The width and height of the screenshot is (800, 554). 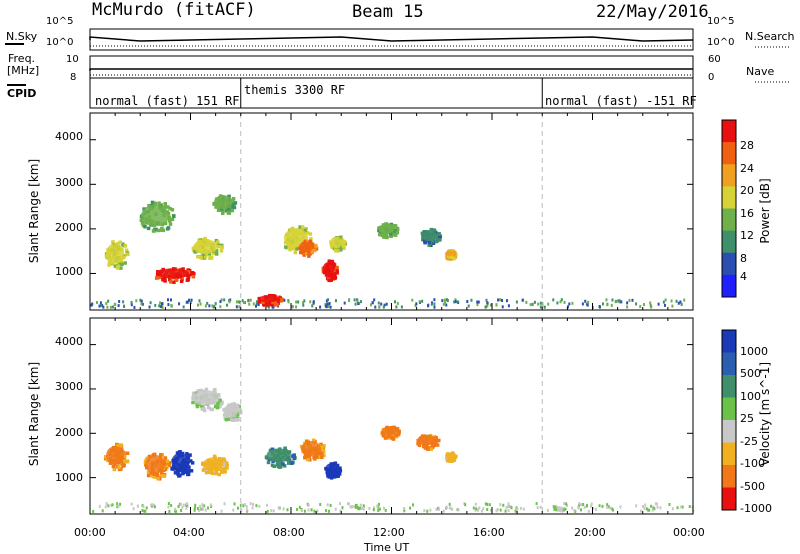 What do you see at coordinates (752, 486) in the screenshot?
I see `velocity-cbar-tick: -500` at bounding box center [752, 486].